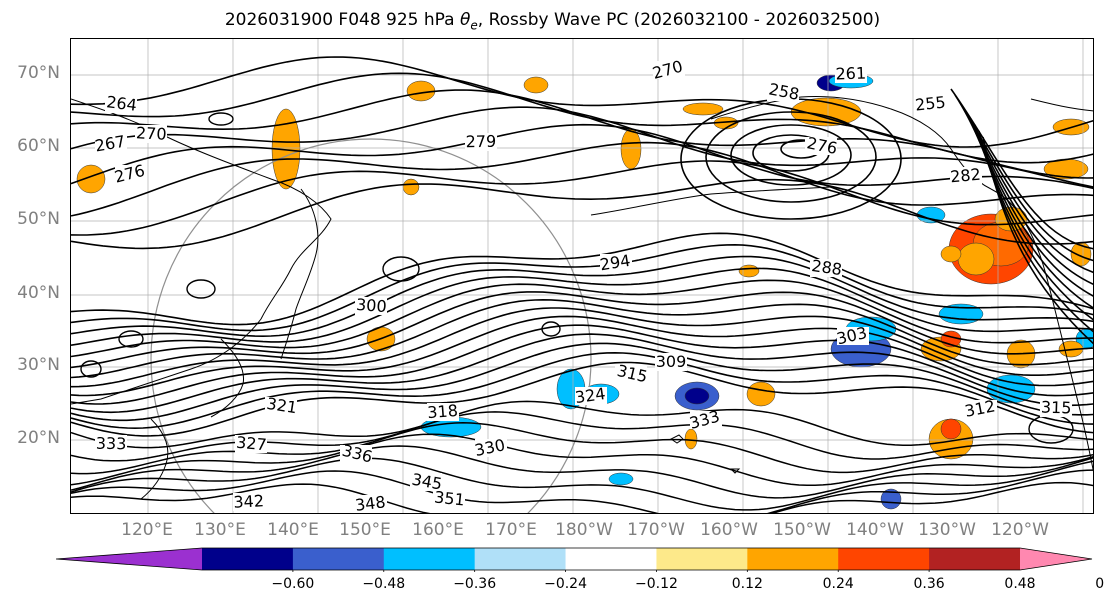 The width and height of the screenshot is (1105, 606). What do you see at coordinates (1020, 530) in the screenshot?
I see `longitude-label: 120°W` at bounding box center [1020, 530].